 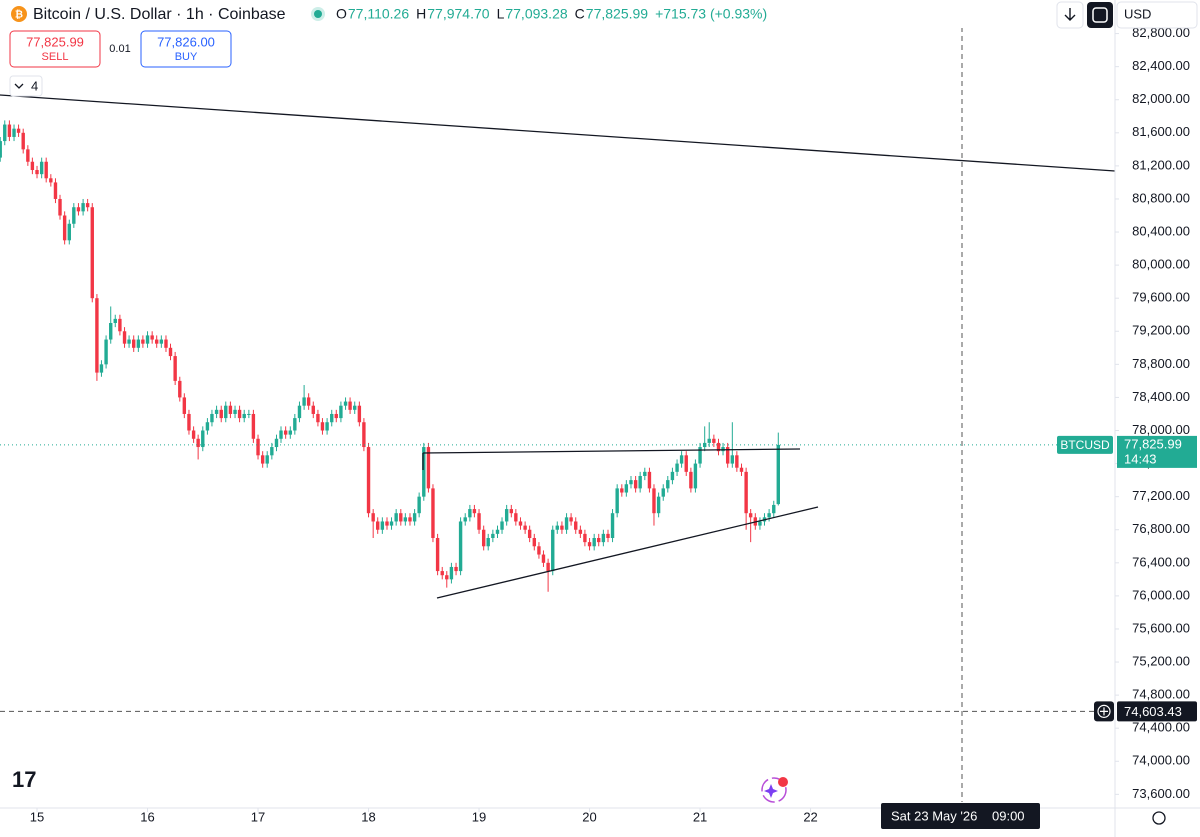 What do you see at coordinates (1161, 561) in the screenshot?
I see `y-tick-label: 76,400.00` at bounding box center [1161, 561].